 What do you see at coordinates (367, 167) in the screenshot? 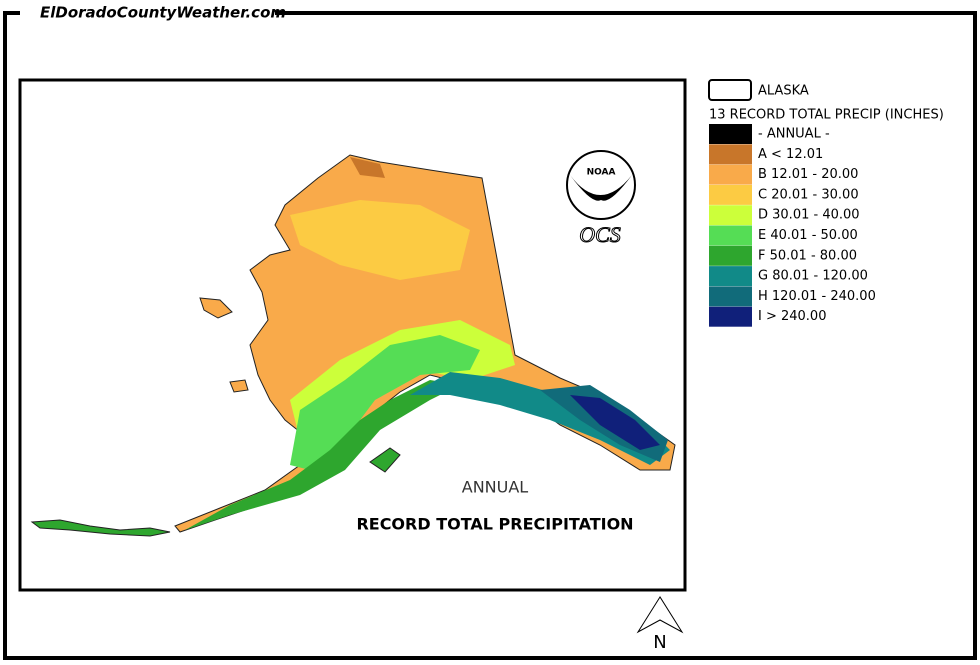
I see `north-slope` at bounding box center [367, 167].